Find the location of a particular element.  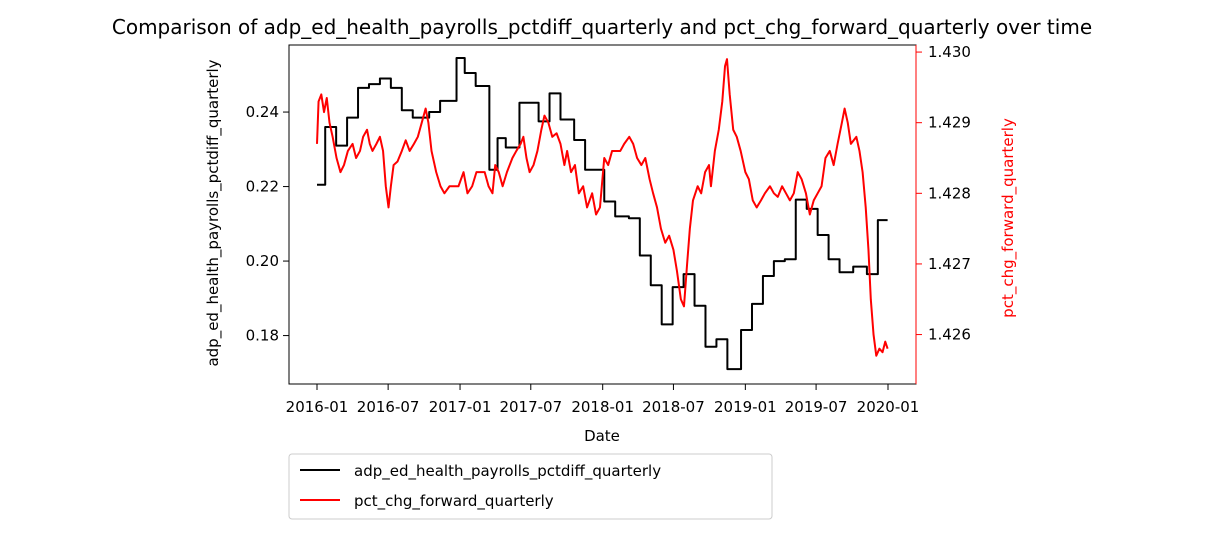

right-y-axis-label: pct_chg_forward_quarterly is located at coordinates (1008, 218).